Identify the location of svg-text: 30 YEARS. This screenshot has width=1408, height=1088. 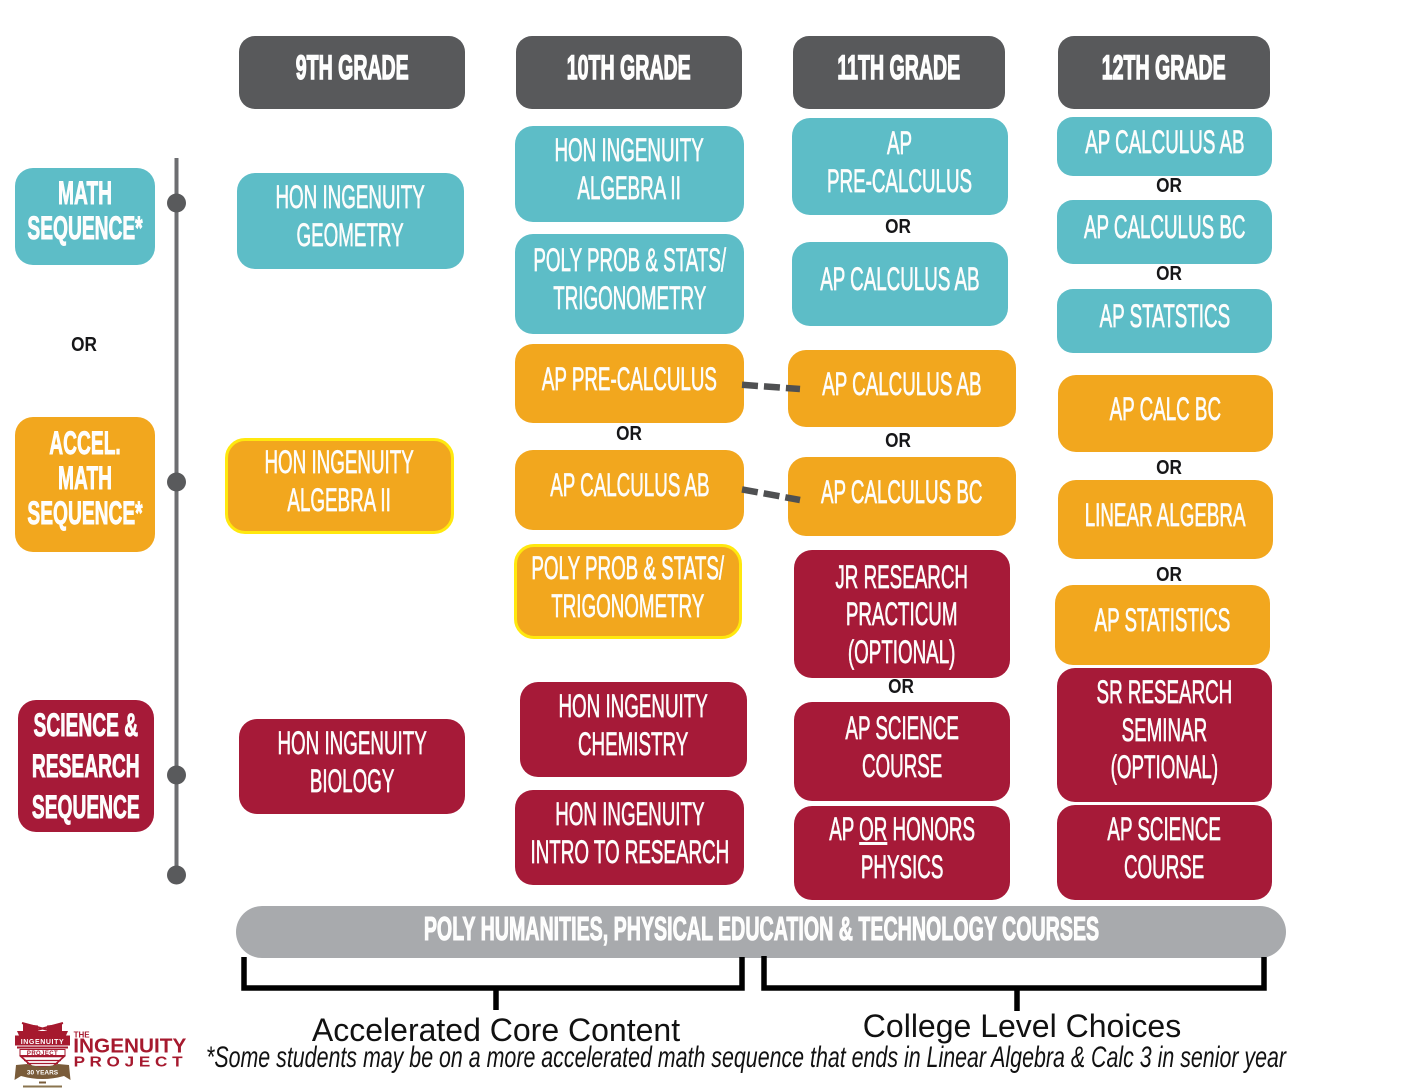
(43, 1073).